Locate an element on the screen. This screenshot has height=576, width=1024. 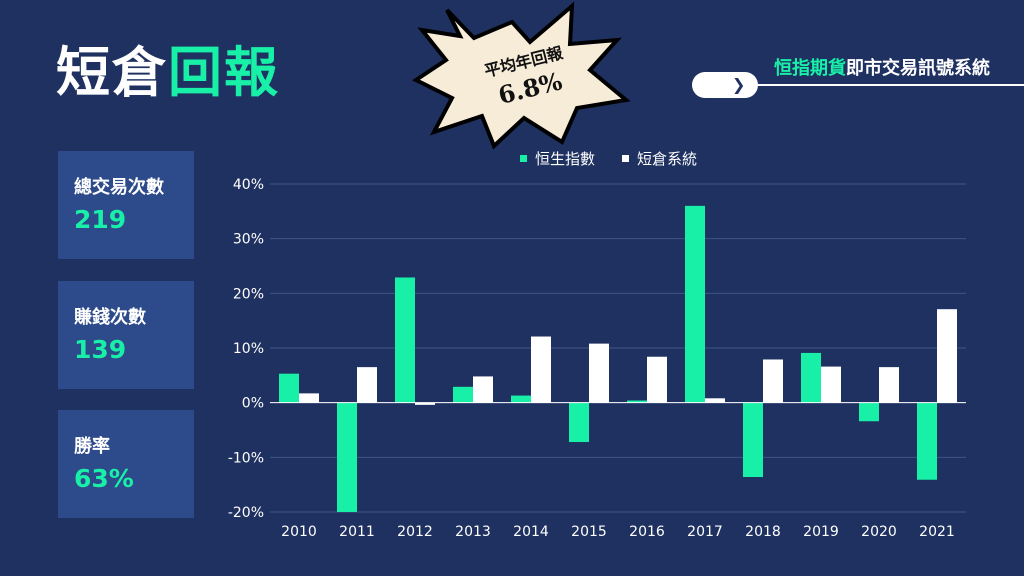
legend-label-hsi: 恒生指數 is located at coordinates (565, 159).